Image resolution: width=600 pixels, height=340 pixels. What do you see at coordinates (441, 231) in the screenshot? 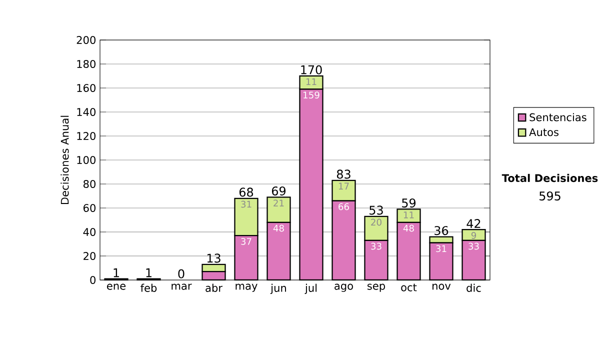
I see `total-label: 36` at bounding box center [441, 231].